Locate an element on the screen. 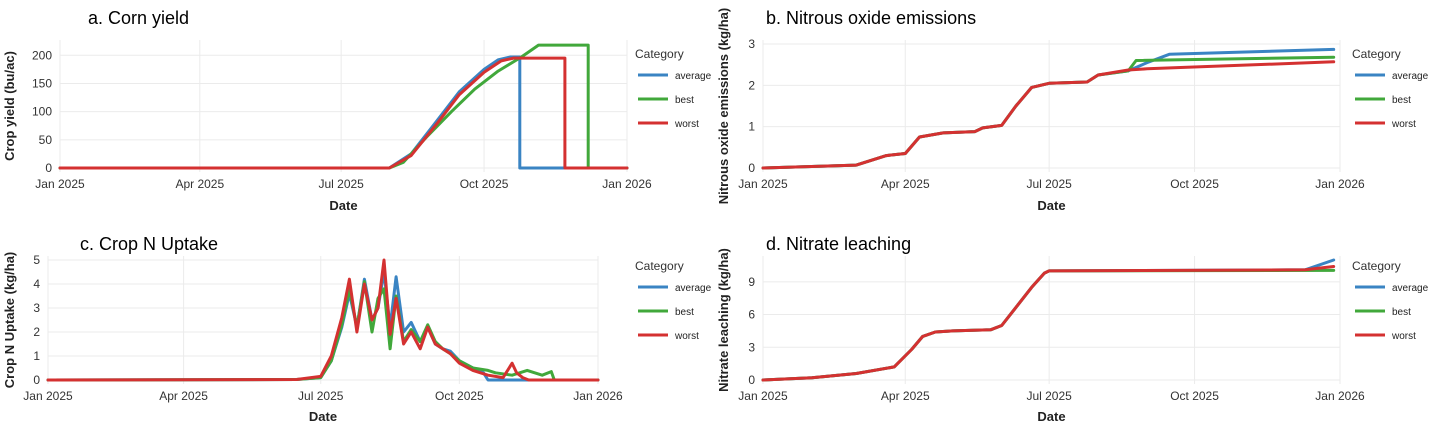  y-tick-label: 9 is located at coordinates (751, 282).